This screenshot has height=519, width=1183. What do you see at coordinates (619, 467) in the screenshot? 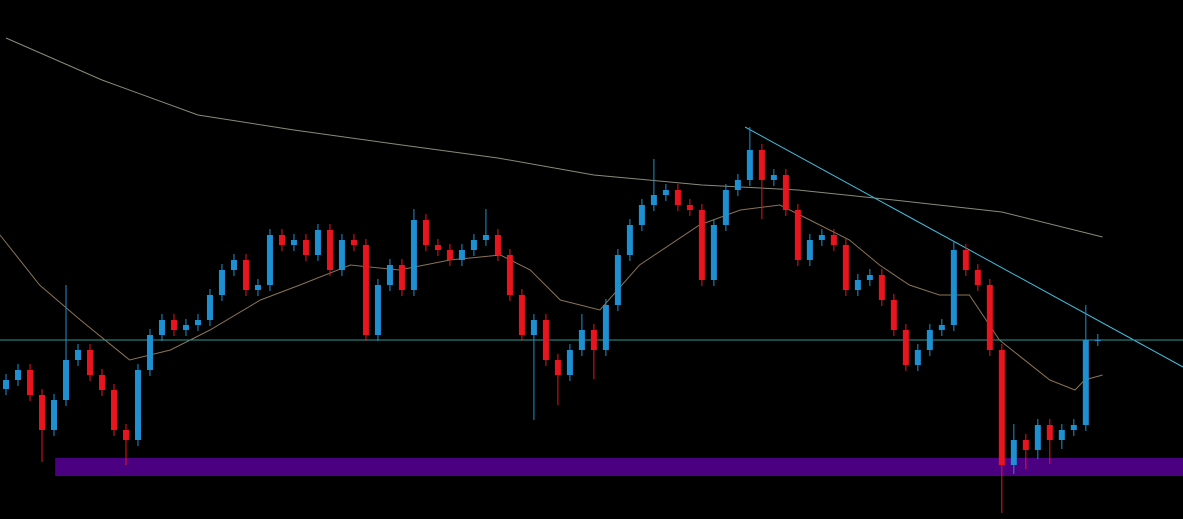
I see `support-zone` at bounding box center [619, 467].